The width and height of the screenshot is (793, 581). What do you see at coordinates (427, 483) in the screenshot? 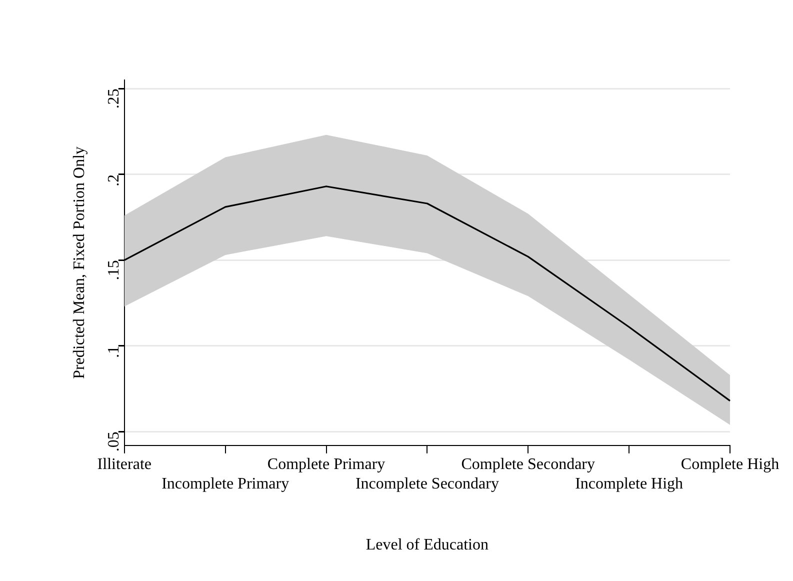
I see `x-tick-label: Incomplete Secondary` at bounding box center [427, 483].